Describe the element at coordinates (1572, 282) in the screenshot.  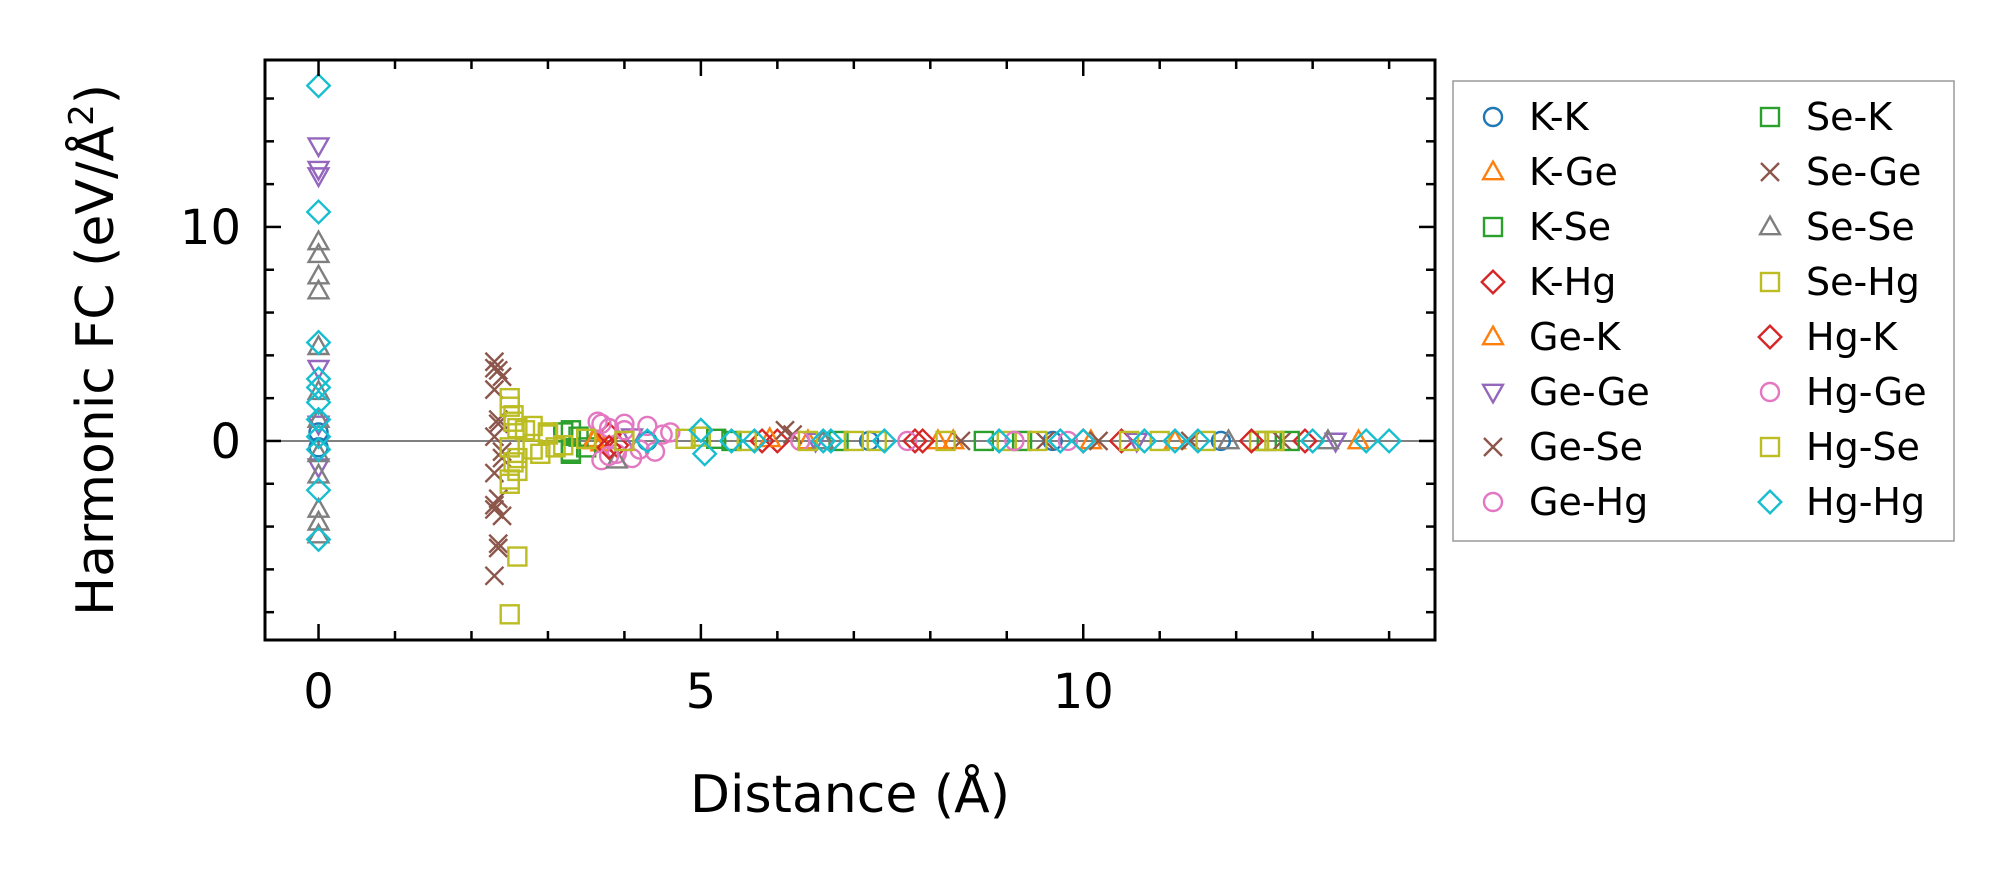
I see `legend-label: K-Hg` at that location.